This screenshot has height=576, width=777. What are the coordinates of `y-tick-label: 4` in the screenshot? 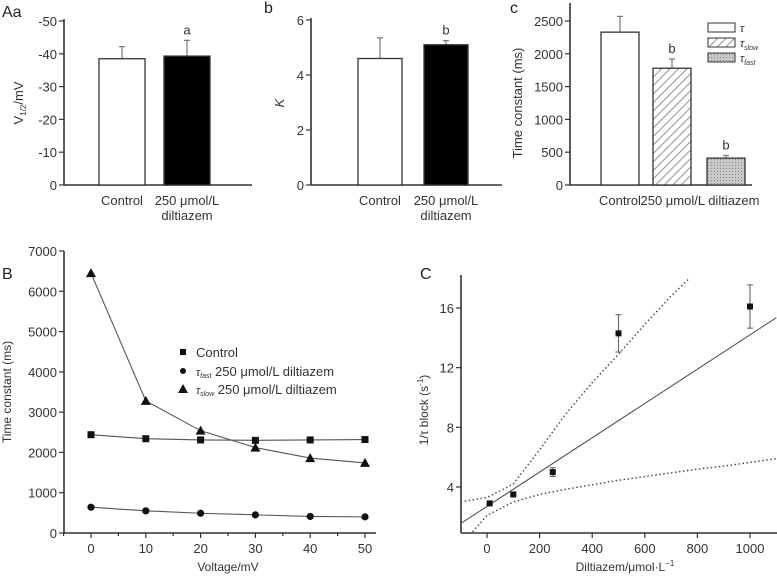 It's located at (450, 487).